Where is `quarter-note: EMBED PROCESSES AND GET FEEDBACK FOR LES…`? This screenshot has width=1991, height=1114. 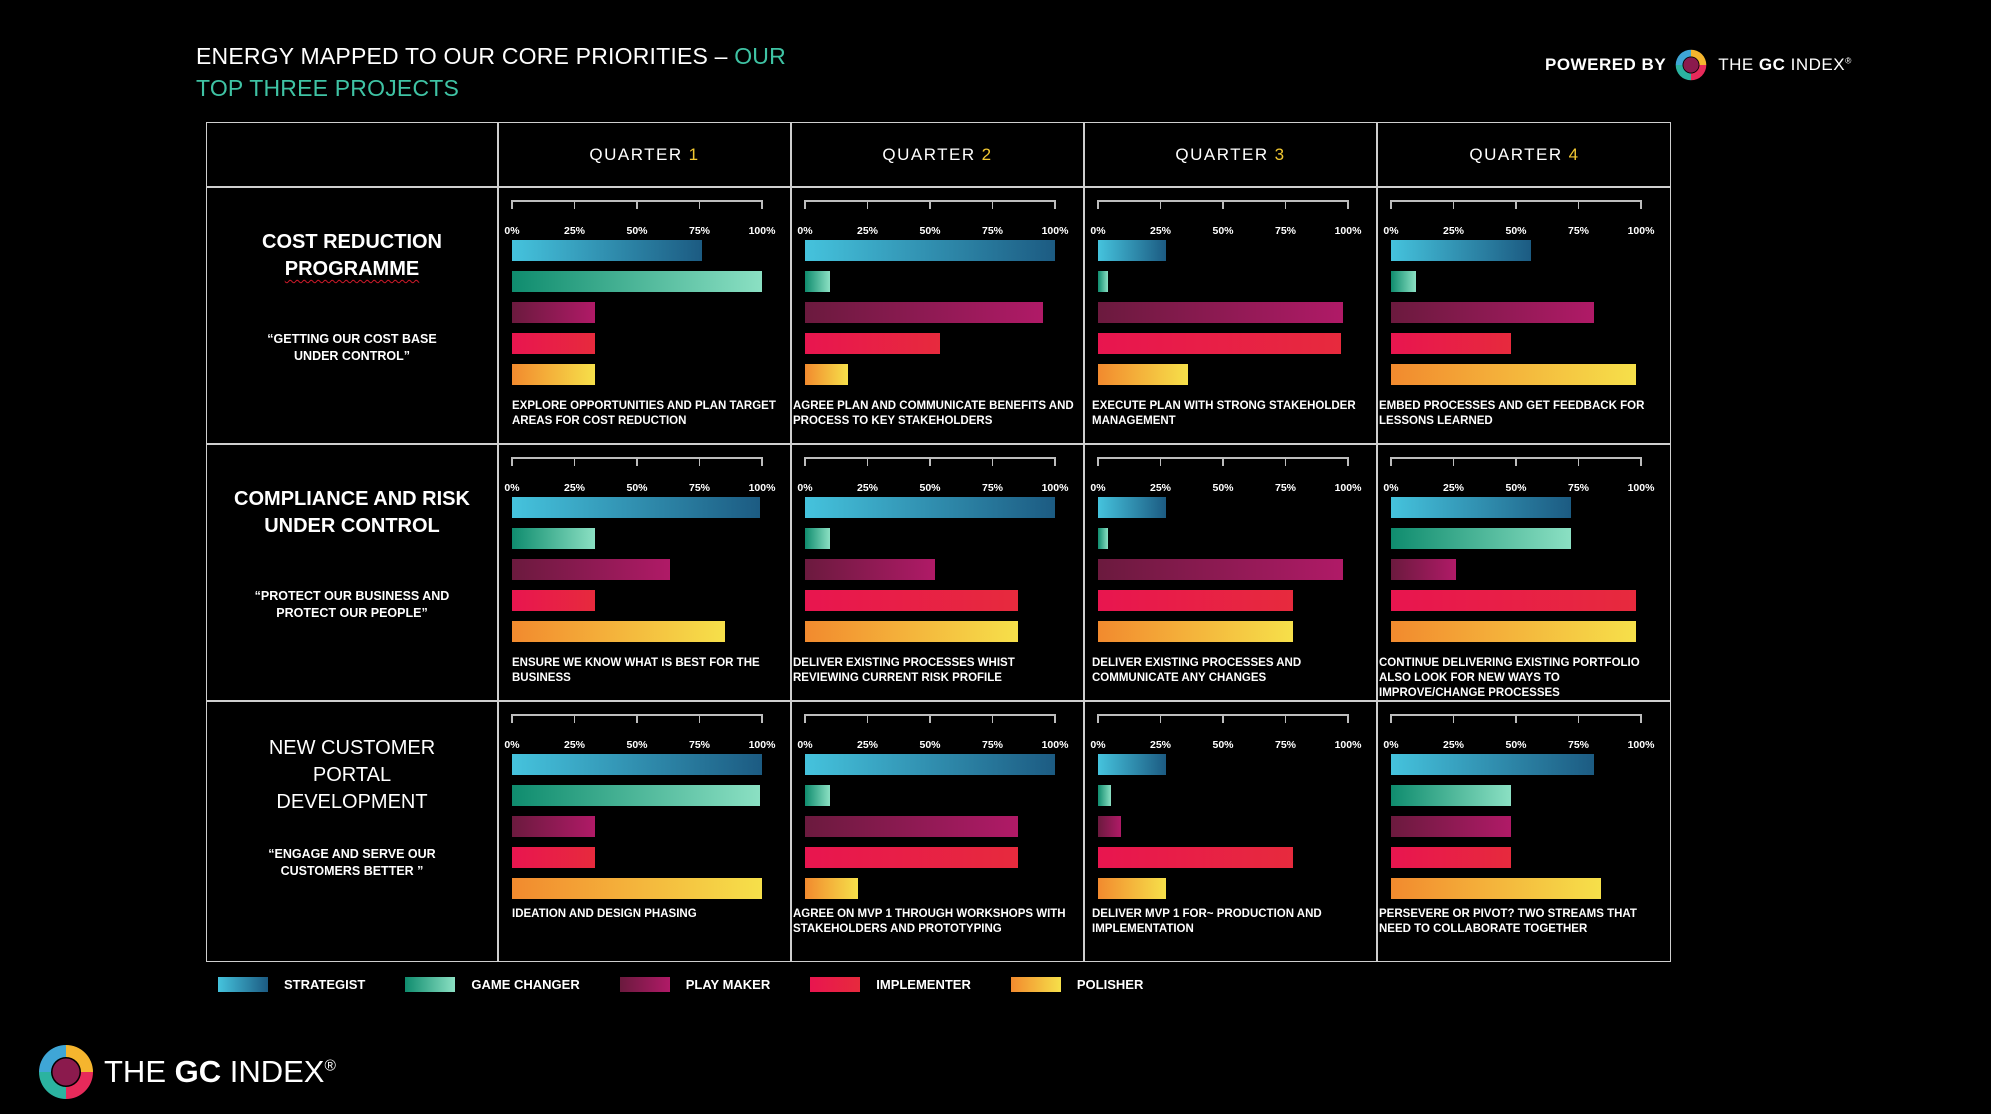 quarter-note: EMBED PROCESSES AND GET FEEDBACK FOR LES… is located at coordinates (1512, 413).